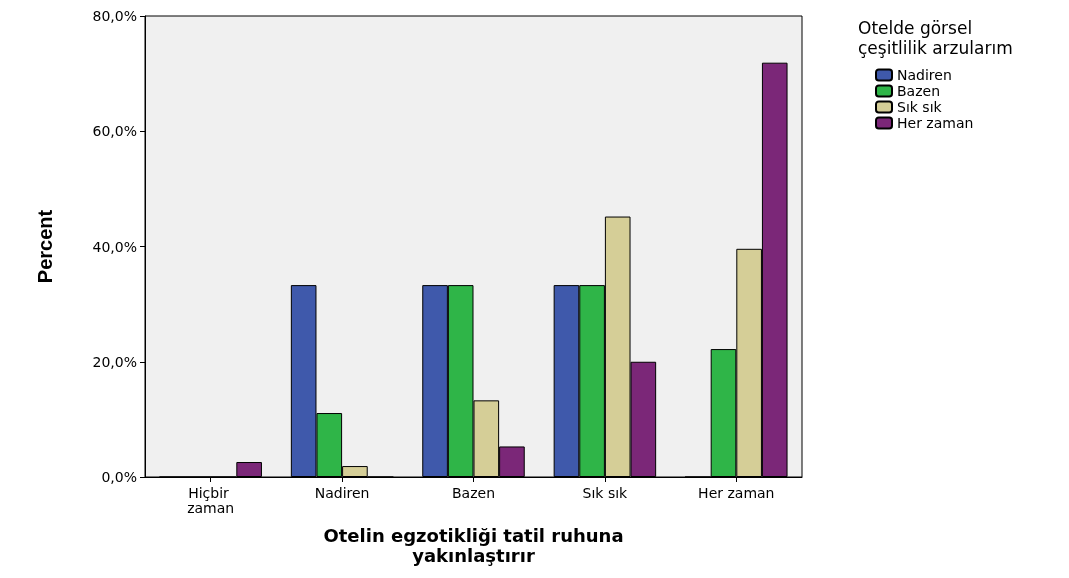  Describe the element at coordinates (45, 246) in the screenshot. I see `y-axis-title: Percent` at that location.